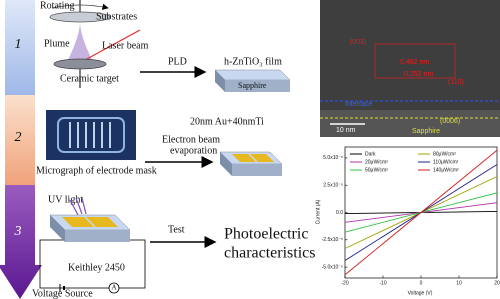 Image resolution: width=500 pixels, height=299 pixels. I want to click on label: Test, so click(176, 229).